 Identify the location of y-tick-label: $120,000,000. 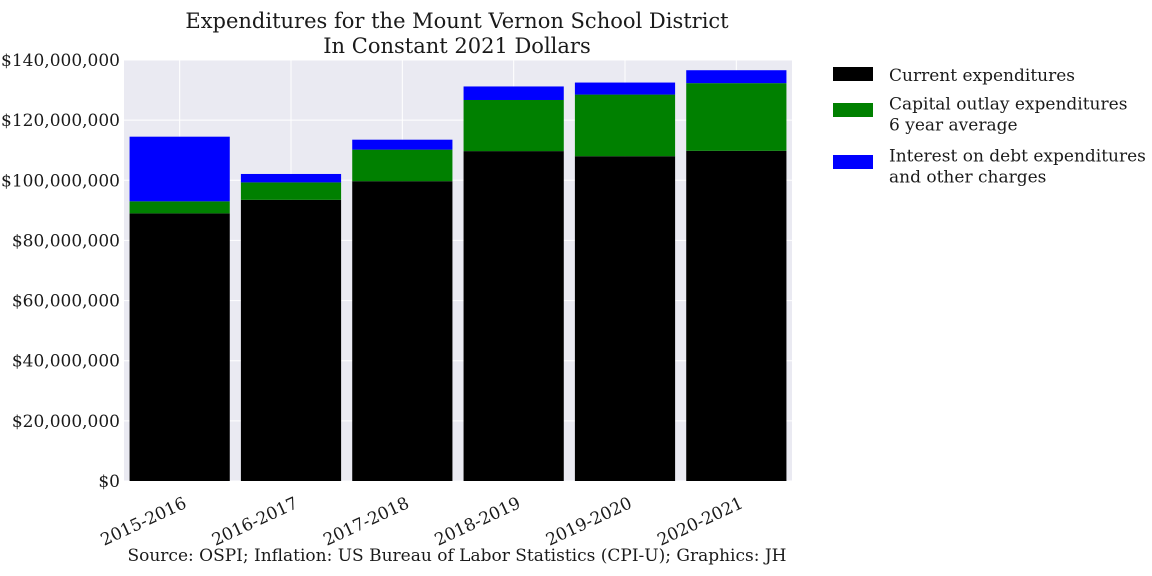
(60, 121).